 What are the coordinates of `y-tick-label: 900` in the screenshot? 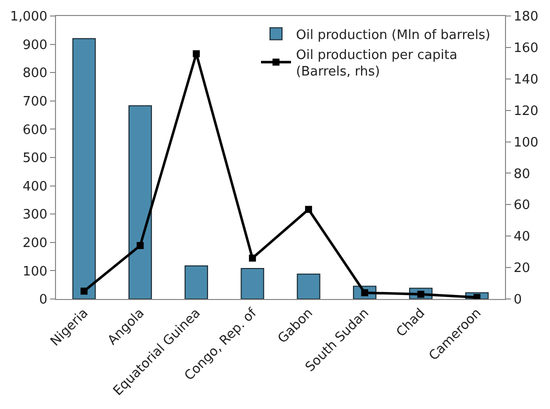 It's located at (35, 45).